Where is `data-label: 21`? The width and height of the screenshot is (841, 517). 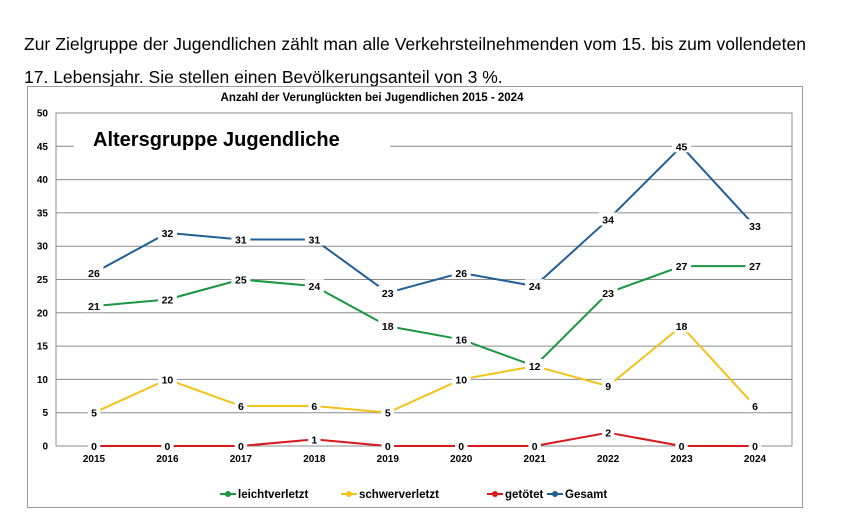 data-label: 21 is located at coordinates (94, 307).